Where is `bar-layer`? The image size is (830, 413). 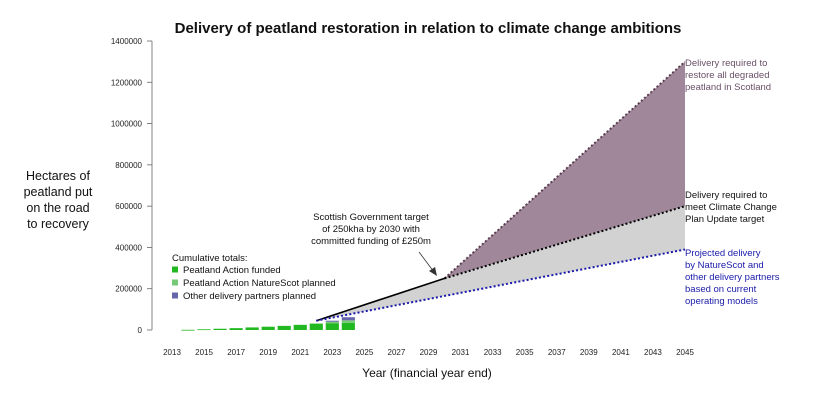
bar-layer is located at coordinates (268, 324).